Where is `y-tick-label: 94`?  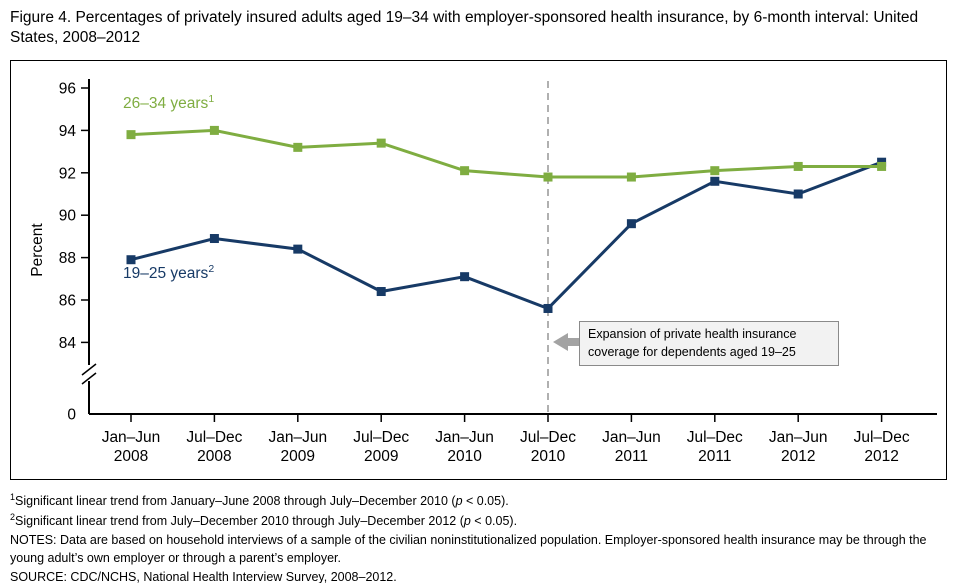 y-tick-label: 94 is located at coordinates (68, 131).